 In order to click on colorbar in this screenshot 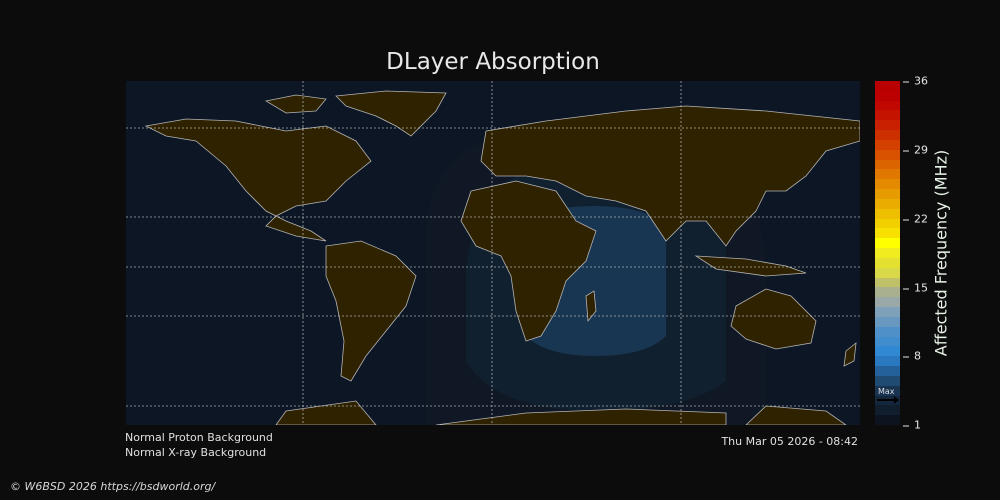, I will do `click(887, 253)`.